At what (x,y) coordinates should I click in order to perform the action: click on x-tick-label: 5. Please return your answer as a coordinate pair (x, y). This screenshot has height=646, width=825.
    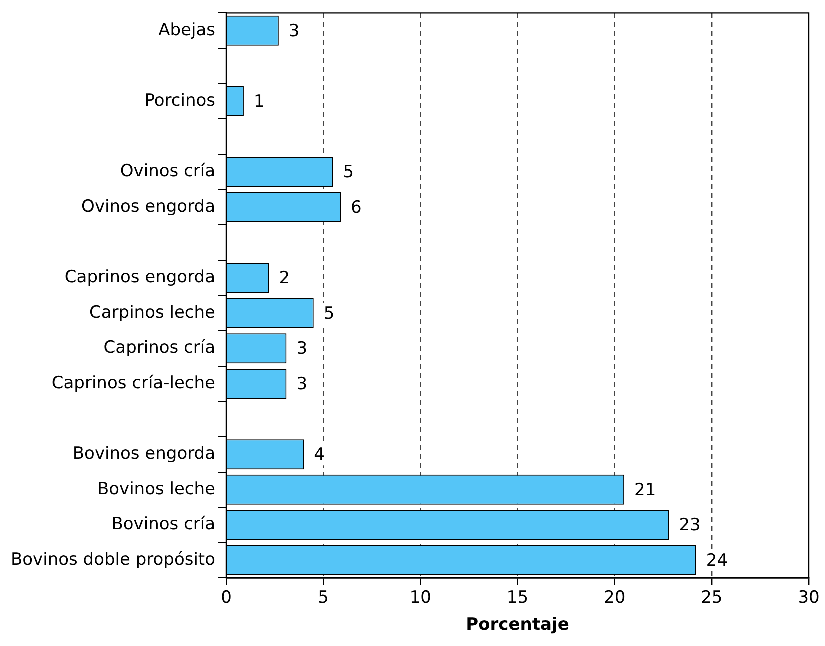
    Looking at the image, I should click on (323, 598).